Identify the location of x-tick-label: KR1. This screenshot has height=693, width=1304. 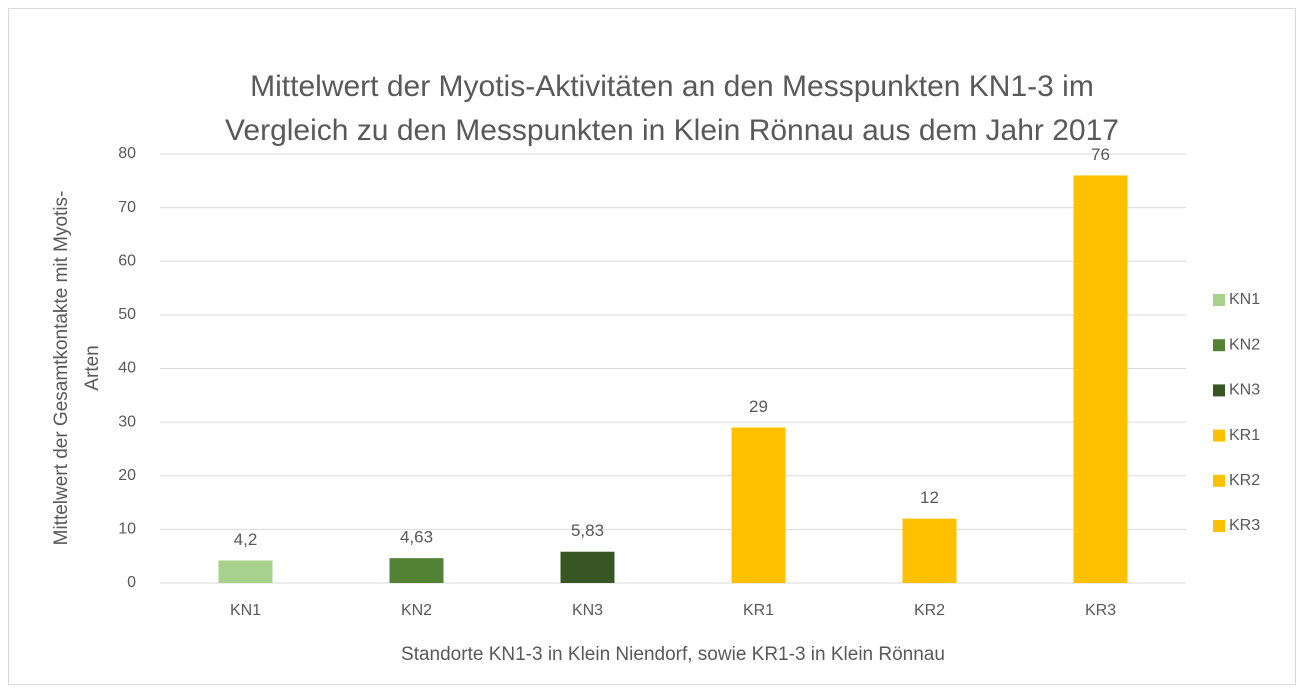
(758, 610).